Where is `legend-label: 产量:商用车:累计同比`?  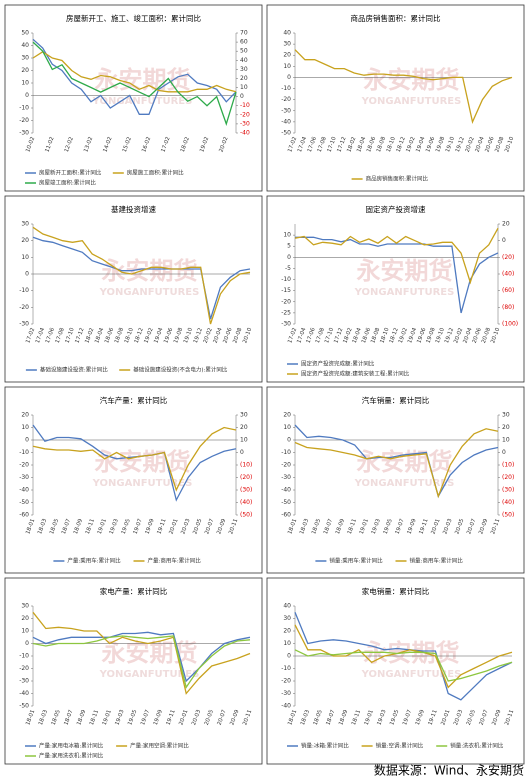 legend-label: 产量:商用车:累计同比 is located at coordinates (175, 561).